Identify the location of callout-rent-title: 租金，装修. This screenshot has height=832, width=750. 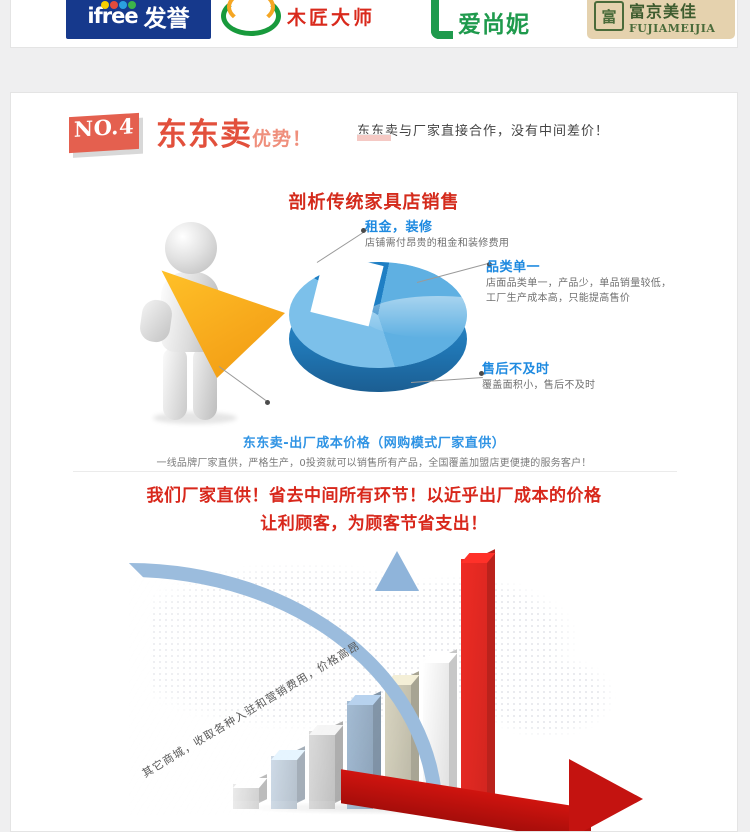
(399, 227).